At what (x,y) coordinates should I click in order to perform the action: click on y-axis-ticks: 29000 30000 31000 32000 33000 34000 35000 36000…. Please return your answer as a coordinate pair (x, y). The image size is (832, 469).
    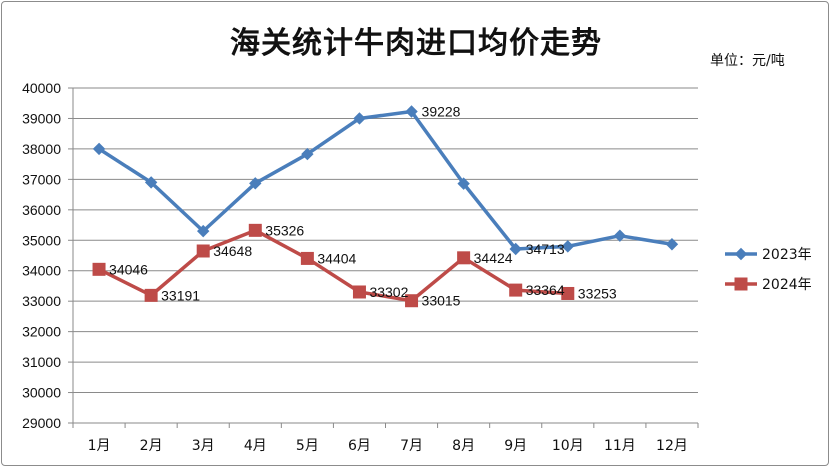
    Looking at the image, I should click on (47, 255).